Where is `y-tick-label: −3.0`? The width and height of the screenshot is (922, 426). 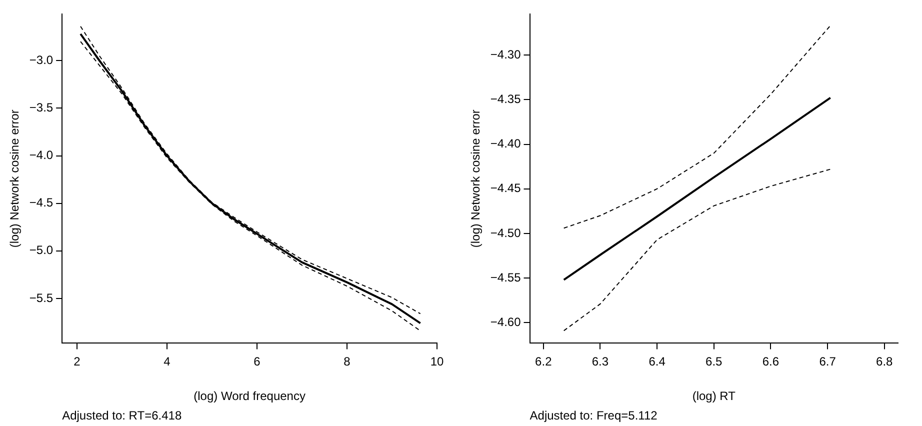 y-tick-label: −3.0 is located at coordinates (41, 59).